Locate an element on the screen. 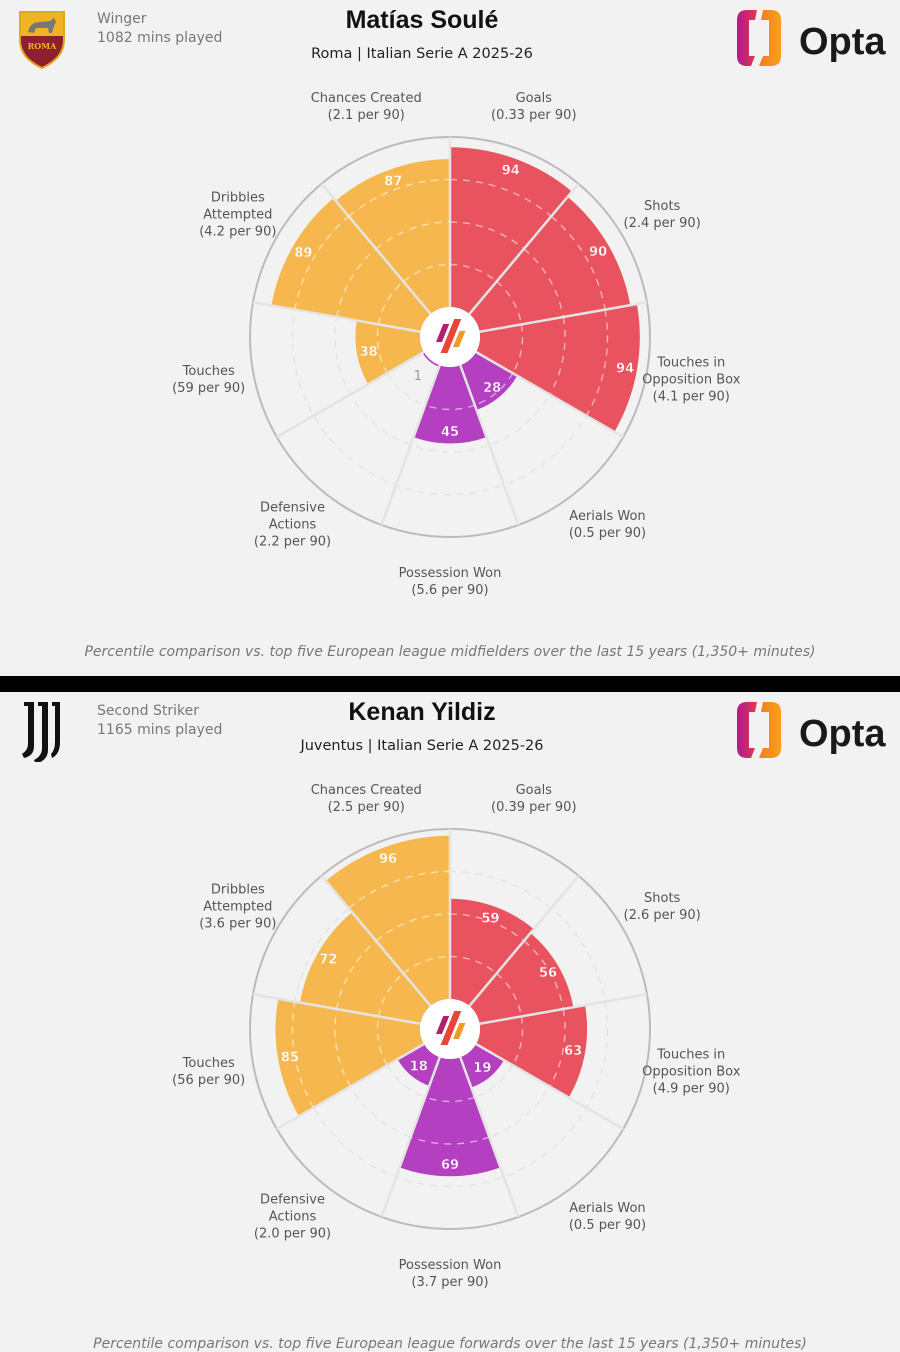 Image resolution: width=900 pixels, height=1352 pixels. bar-shots is located at coordinates (521, 978).